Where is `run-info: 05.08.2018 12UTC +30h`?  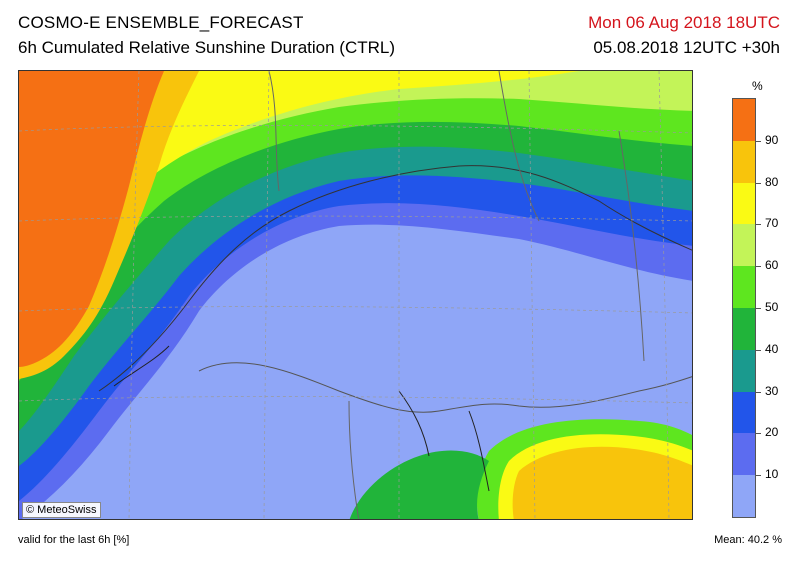
run-info: 05.08.2018 12UTC +30h is located at coordinates (686, 47).